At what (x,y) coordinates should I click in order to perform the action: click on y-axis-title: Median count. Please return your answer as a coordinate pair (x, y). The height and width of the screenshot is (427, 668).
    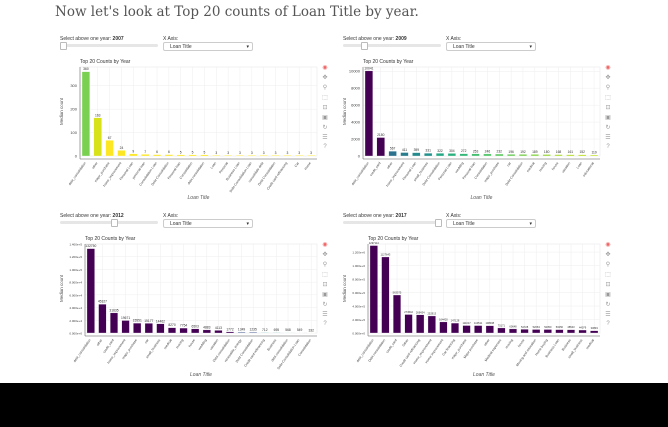
    Looking at the image, I should click on (61, 288).